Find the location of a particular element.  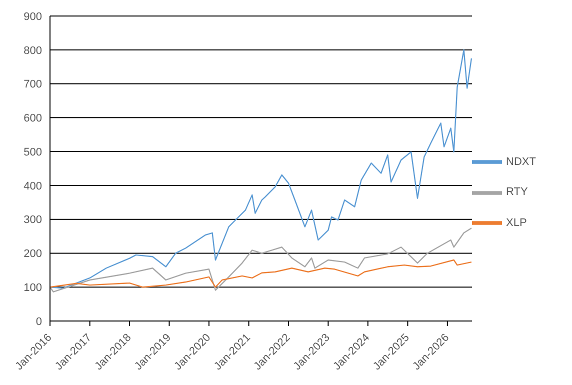

legend-label: RTY is located at coordinates (517, 192).